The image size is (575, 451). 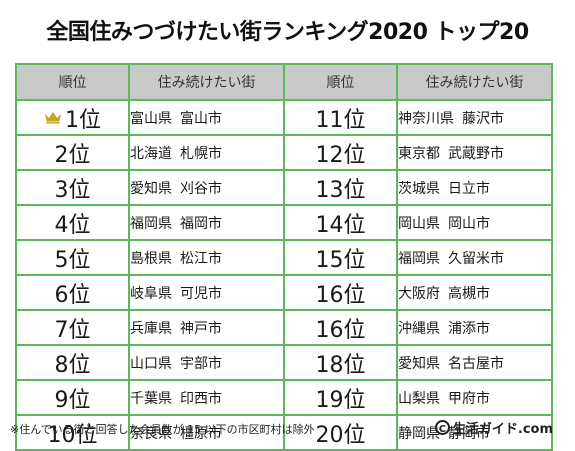 I want to click on city-cell: 愛知県 名古屋市, so click(x=474, y=362).